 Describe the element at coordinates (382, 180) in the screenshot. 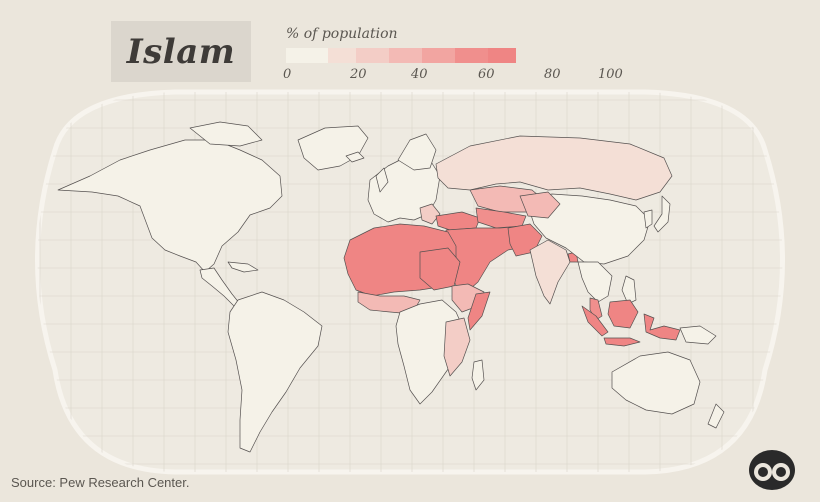

I see `uk` at that location.